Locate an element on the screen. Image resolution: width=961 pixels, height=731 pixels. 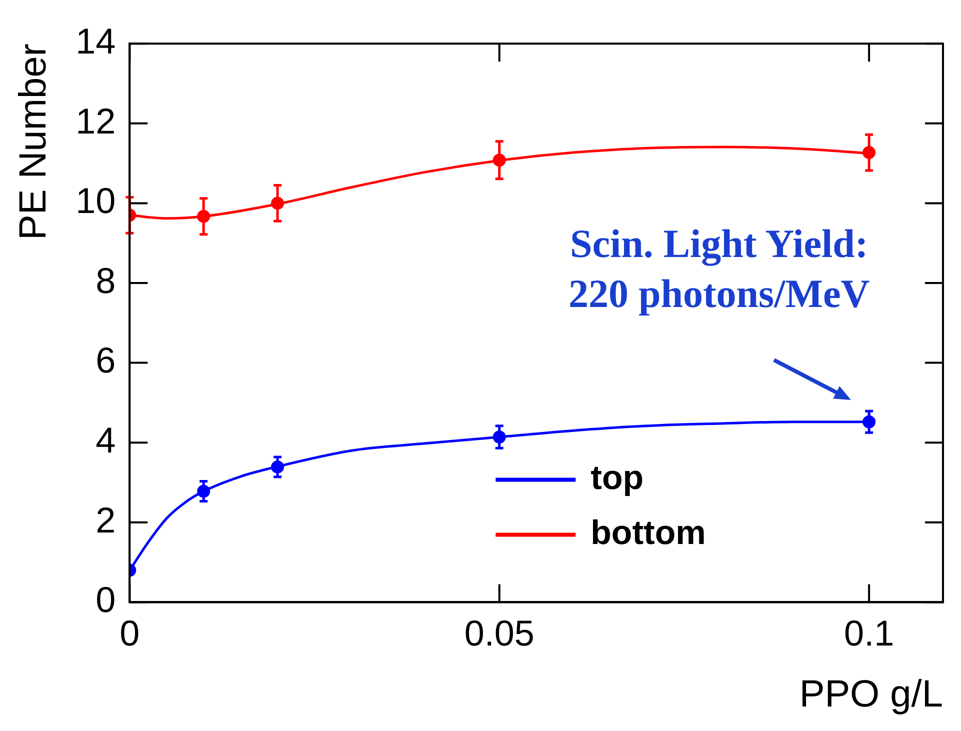
y-tick-label: 4 is located at coordinates (106, 440).